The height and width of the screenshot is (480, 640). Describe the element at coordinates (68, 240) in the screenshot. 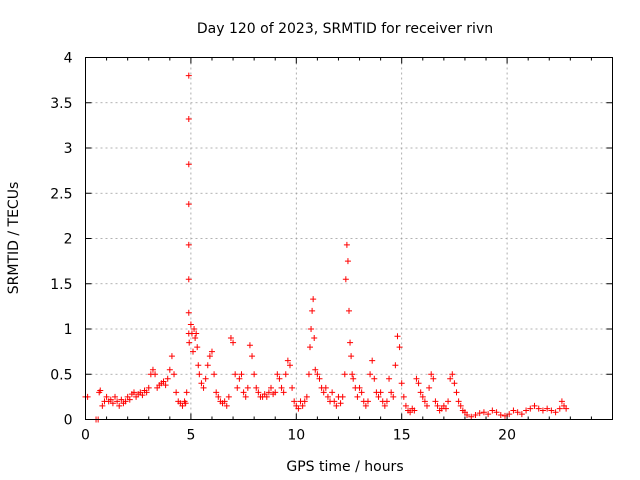

I see `y-tick-label: 2` at that location.